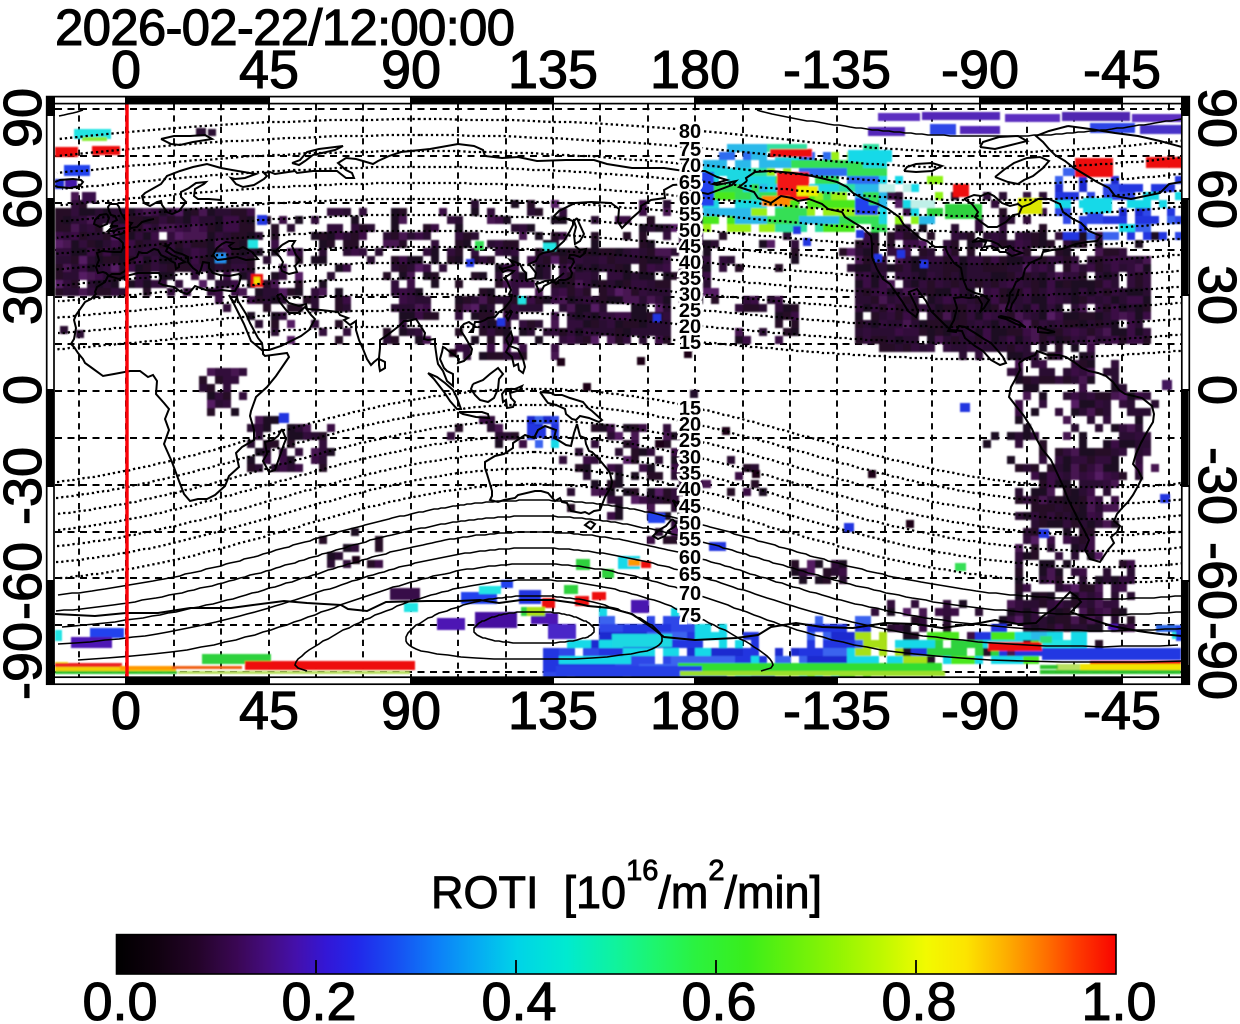  Describe the element at coordinates (690, 132) in the screenshot. I see `svg-text: 80` at that location.